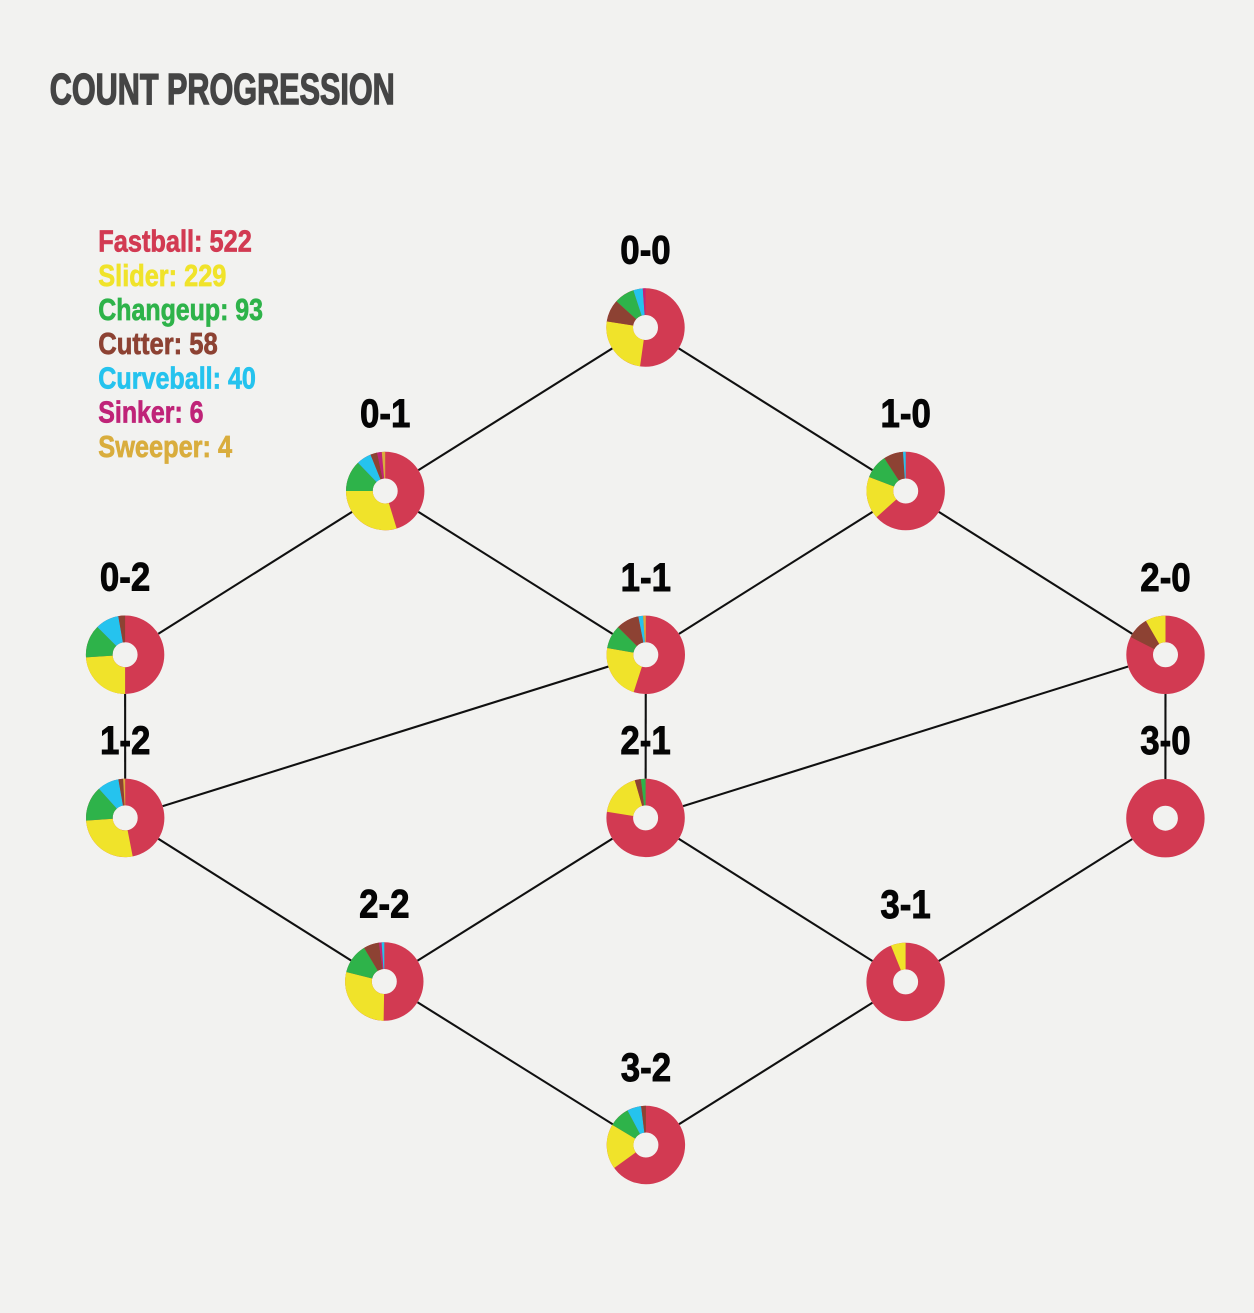 The image size is (1254, 1313). What do you see at coordinates (905, 904) in the screenshot?
I see `svg-text: 3-1` at bounding box center [905, 904].